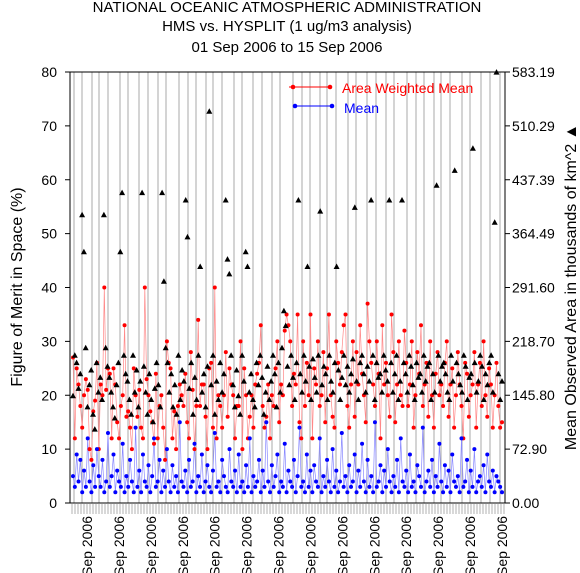  What do you see at coordinates (49, 126) in the screenshot?
I see `y-tick-label: 70` at bounding box center [49, 126].